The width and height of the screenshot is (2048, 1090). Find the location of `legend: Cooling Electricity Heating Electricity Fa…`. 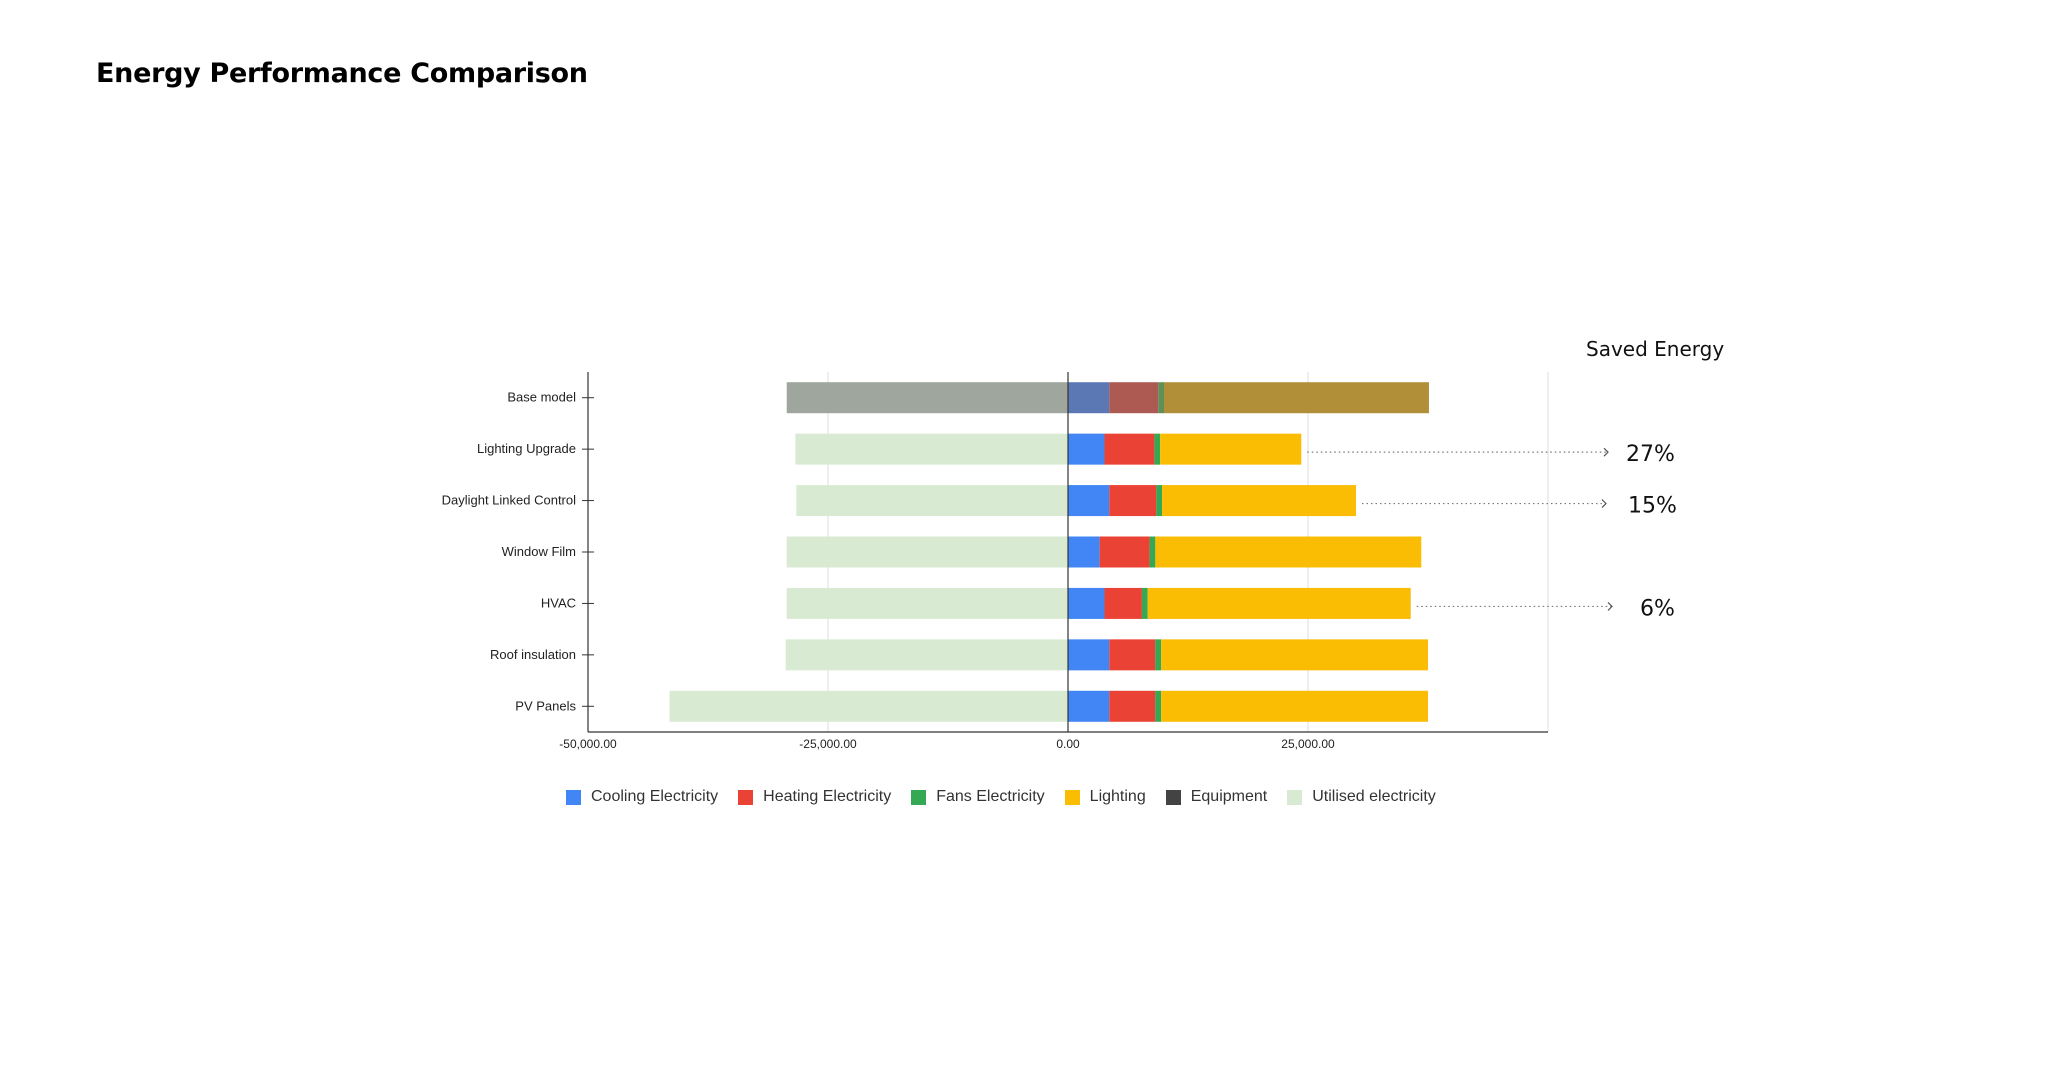

legend: Cooling Electricity Heating Electricity Fa… is located at coordinates (1011, 797).